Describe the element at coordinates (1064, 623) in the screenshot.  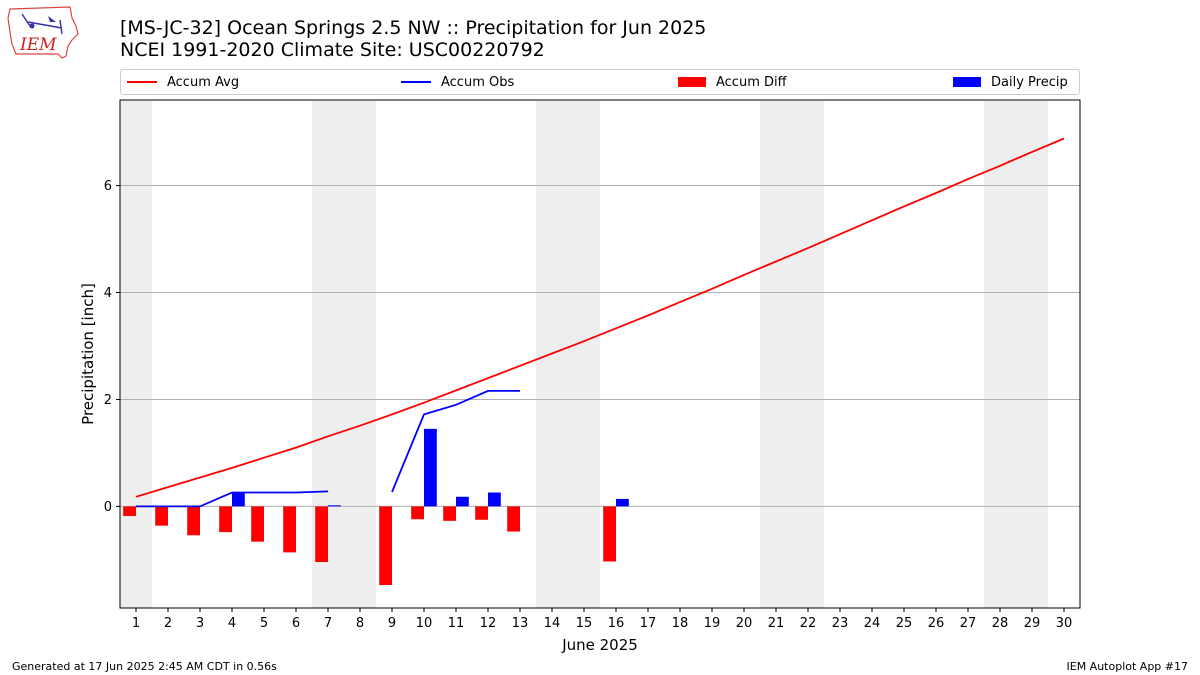
I see `x-tick-label: 30` at that location.